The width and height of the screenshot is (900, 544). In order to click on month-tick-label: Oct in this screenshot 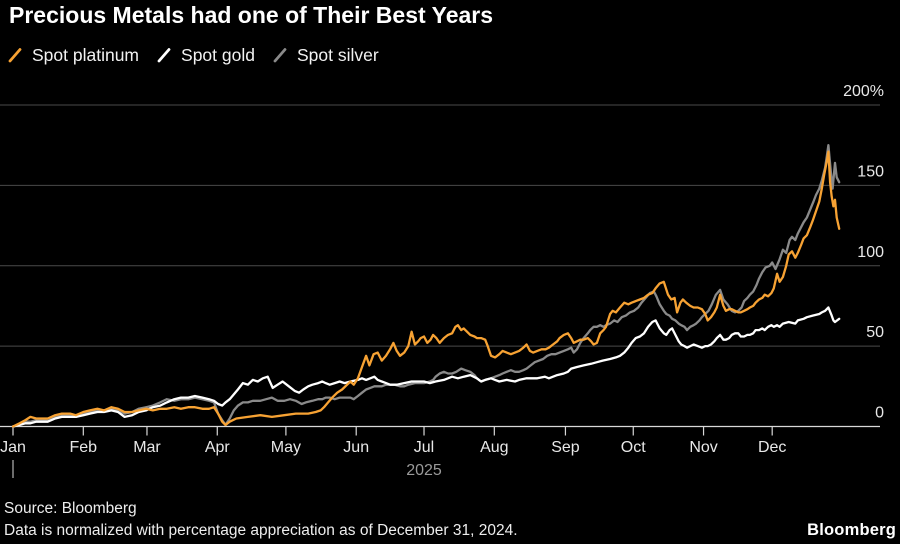, I will do `click(633, 447)`.